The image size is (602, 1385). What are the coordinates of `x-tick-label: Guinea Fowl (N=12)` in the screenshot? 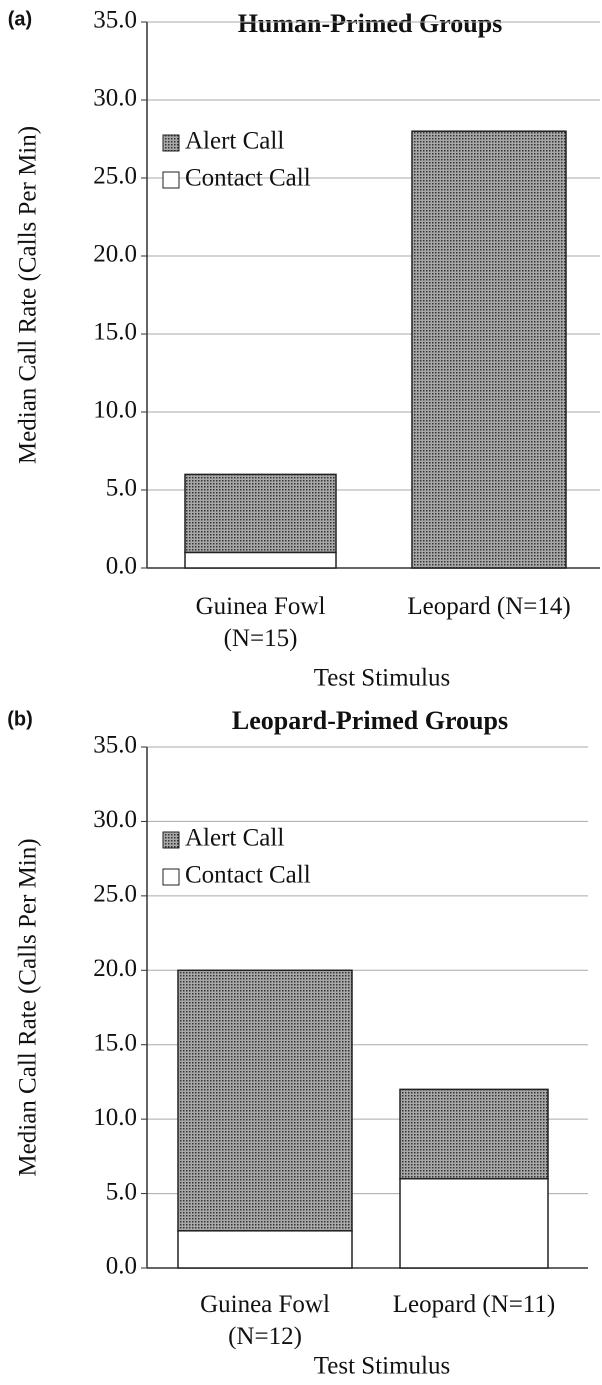 It's located at (265, 1320).